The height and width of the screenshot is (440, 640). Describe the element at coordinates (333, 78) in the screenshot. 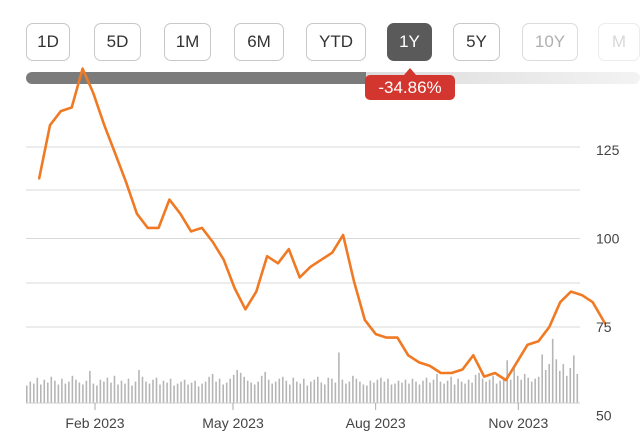

I see `range-scrubber` at that location.